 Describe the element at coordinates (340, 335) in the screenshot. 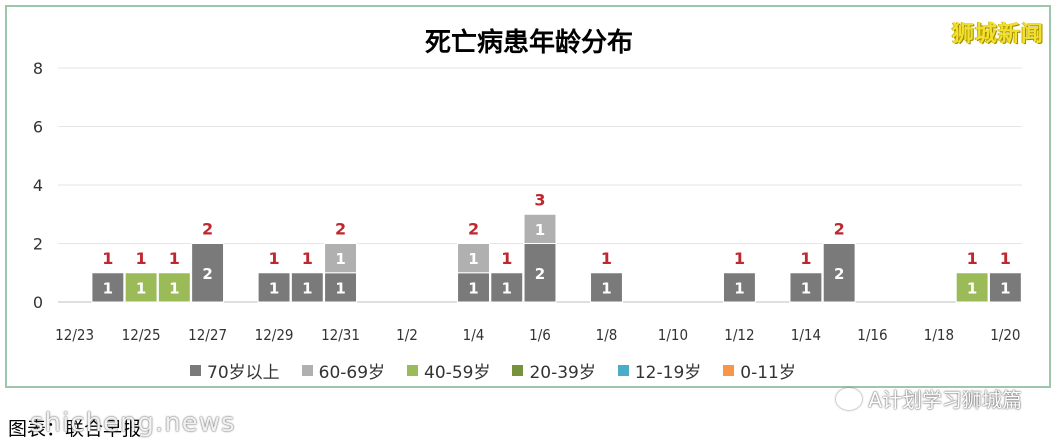

I see `x-tick-label: 12/31` at that location.